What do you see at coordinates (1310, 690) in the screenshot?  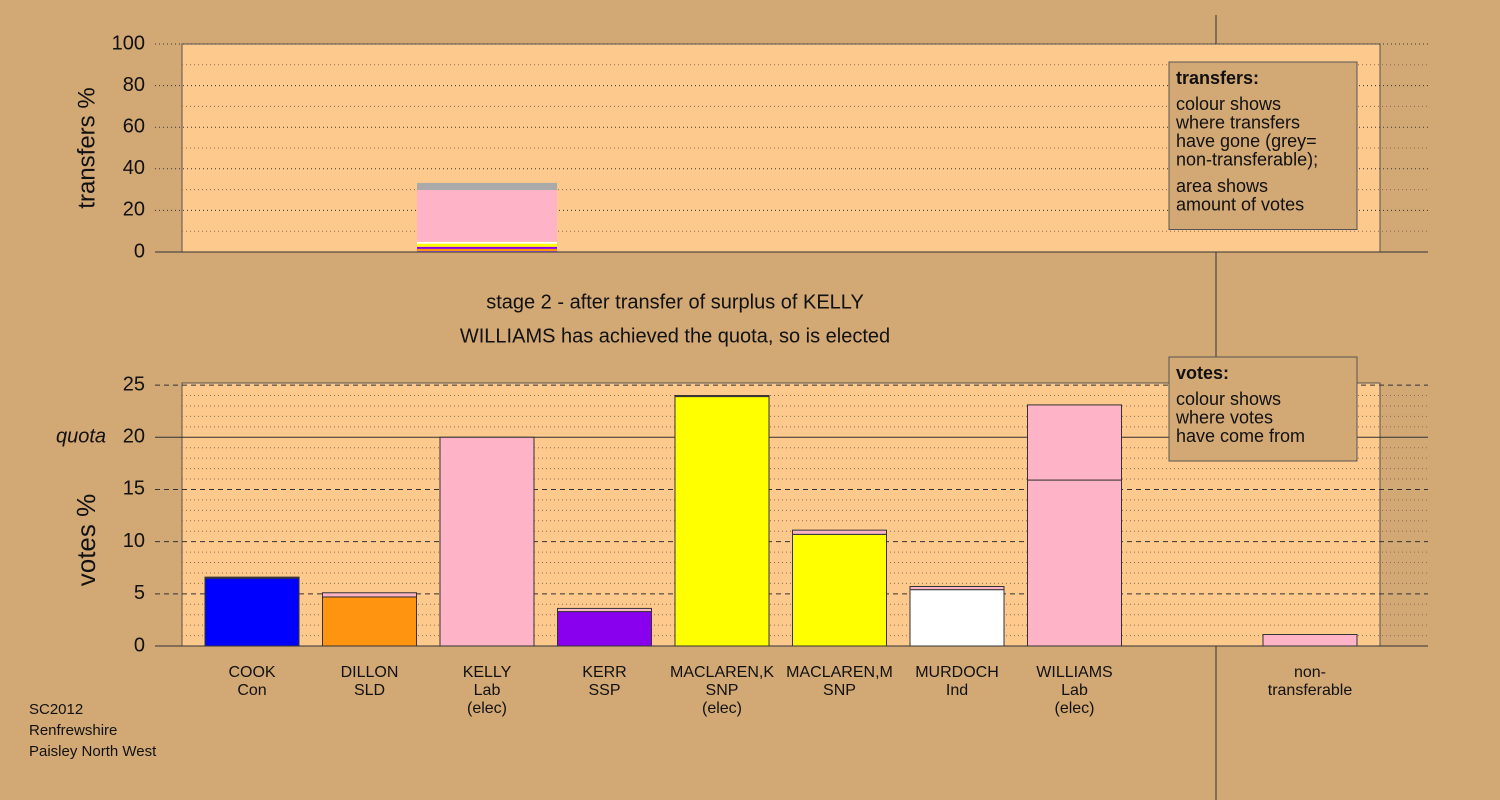 I see `x-tick-label: transferable` at bounding box center [1310, 690].